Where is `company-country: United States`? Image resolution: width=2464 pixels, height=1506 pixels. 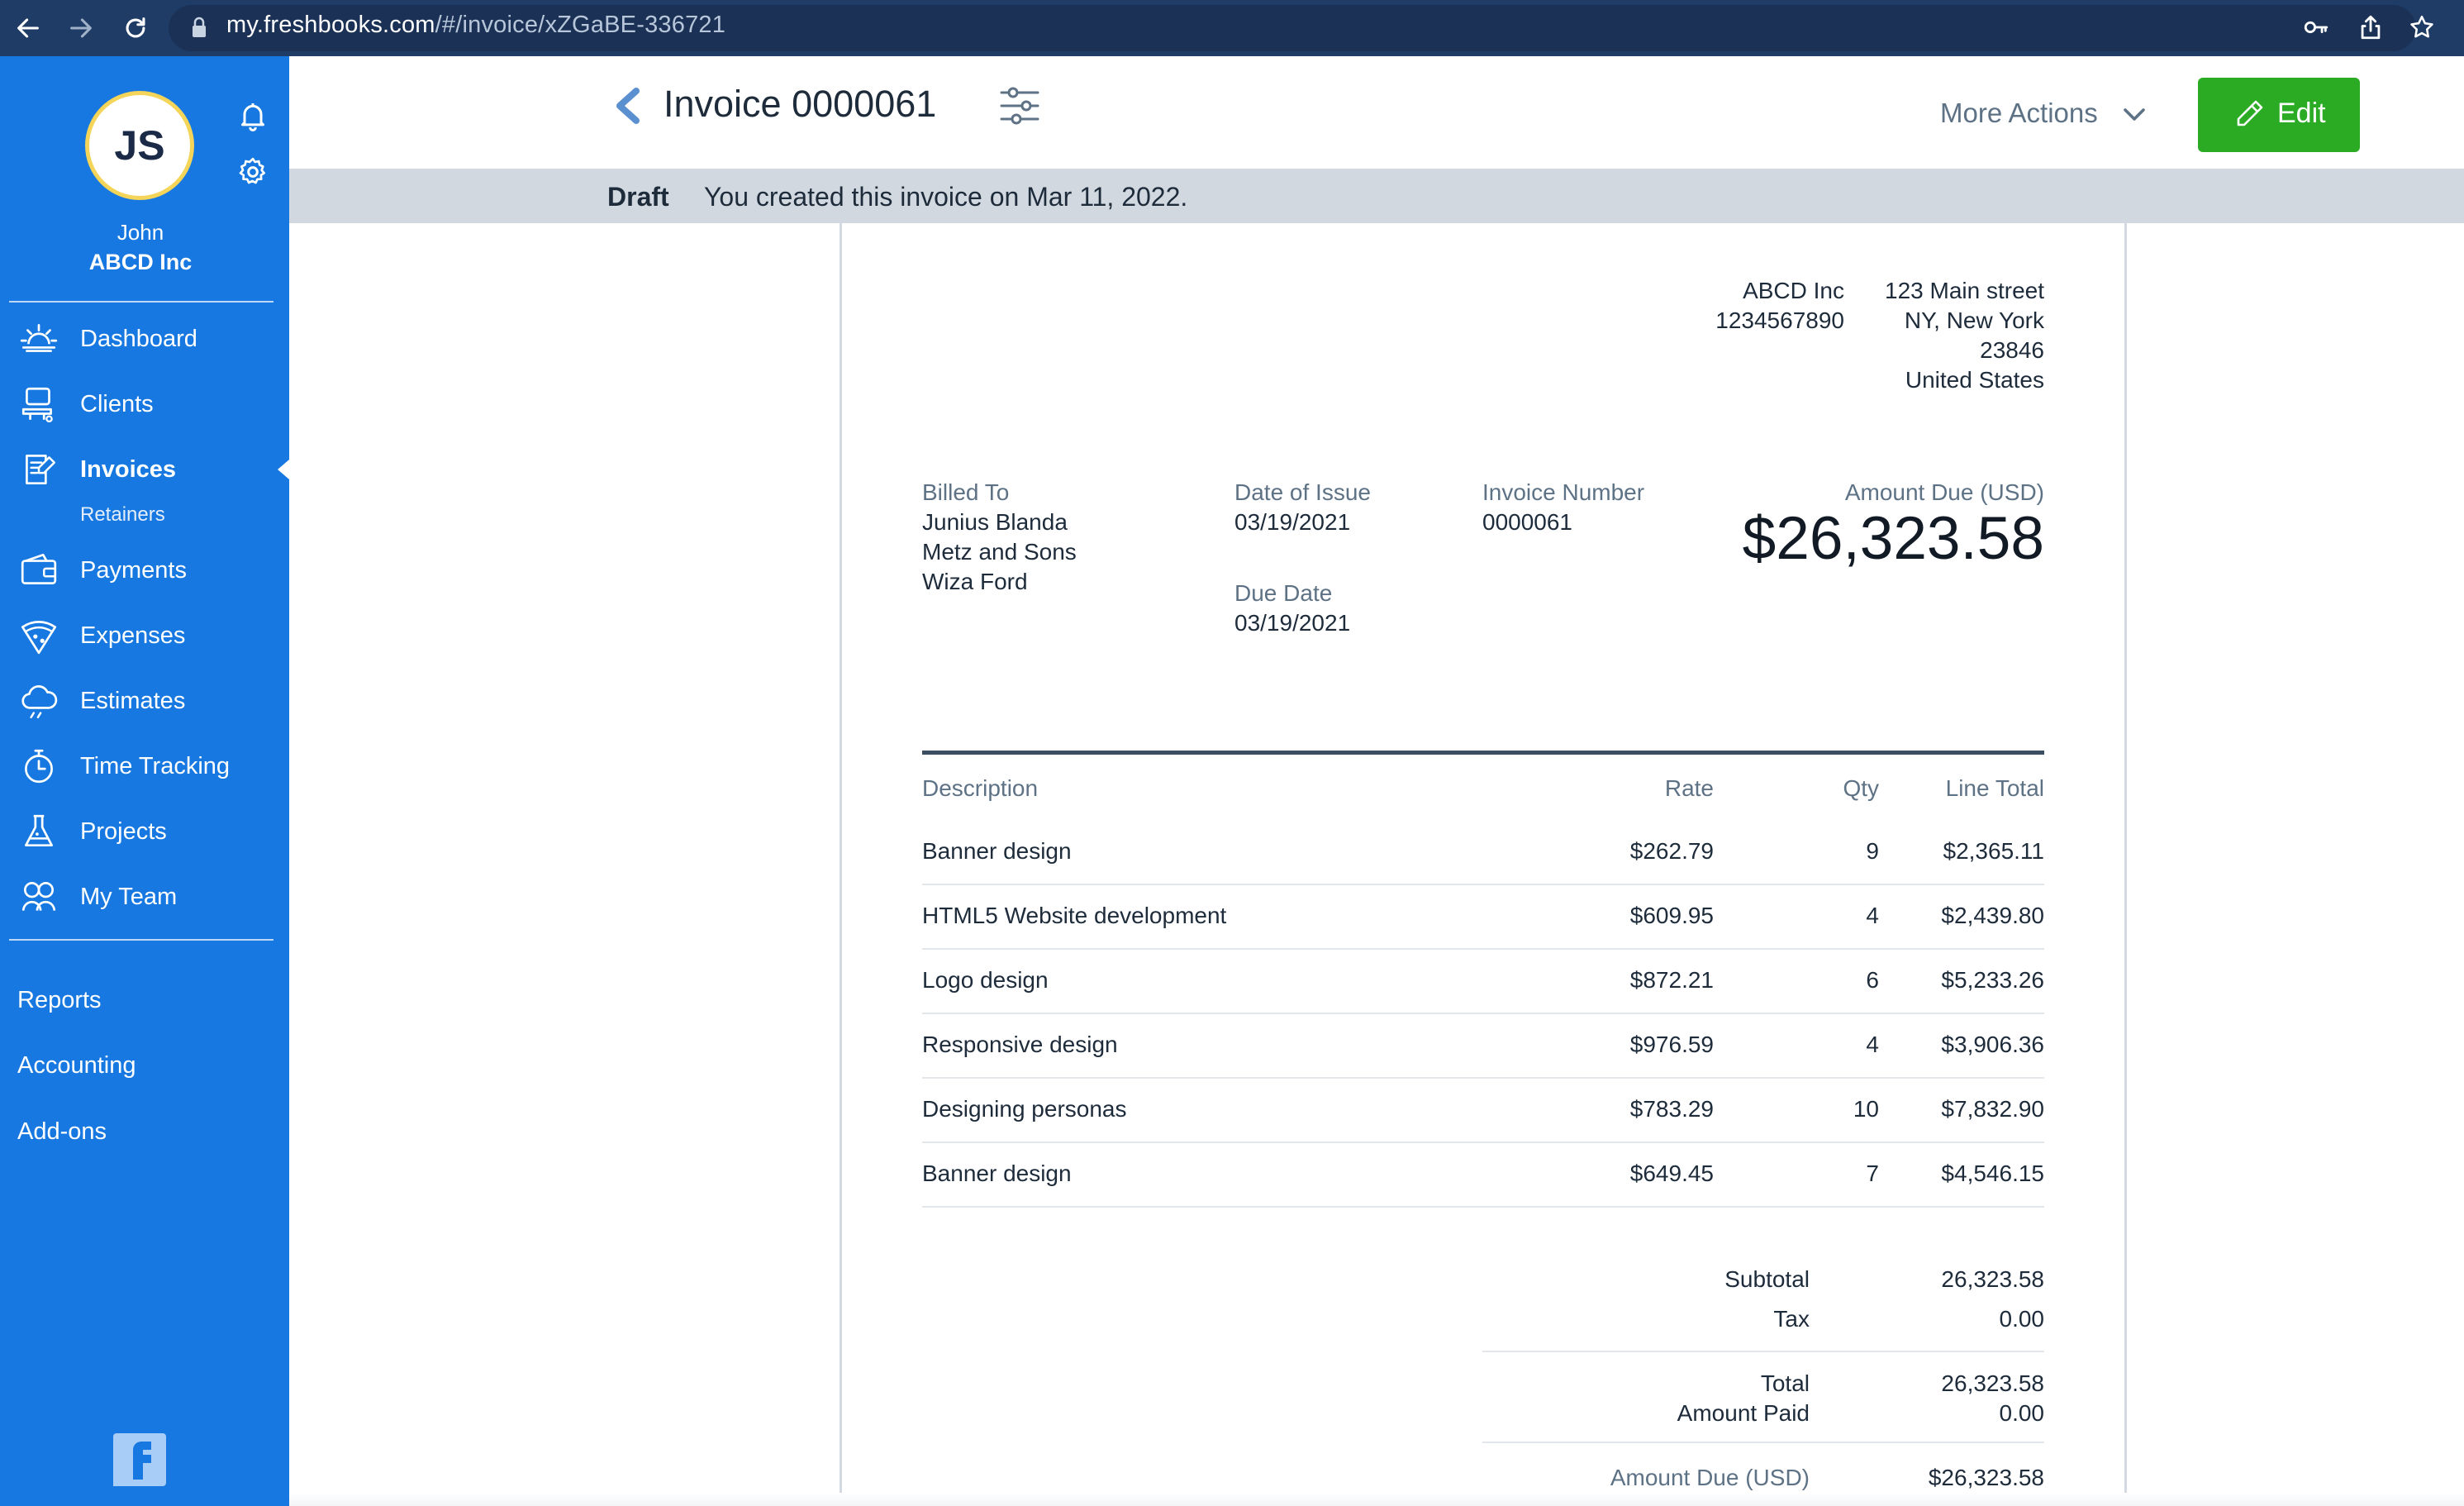 company-country: United States is located at coordinates (1974, 380).